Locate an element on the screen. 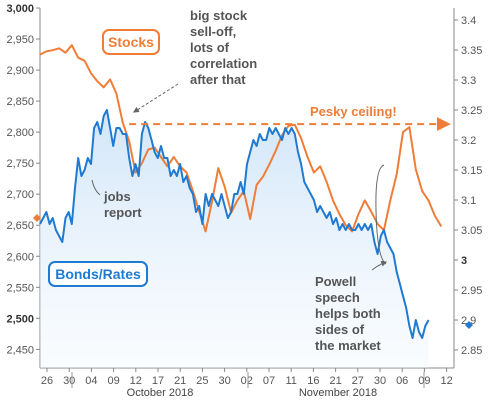 This screenshot has width=501, height=404. stocks-callout-label: Stocks is located at coordinates (131, 42).